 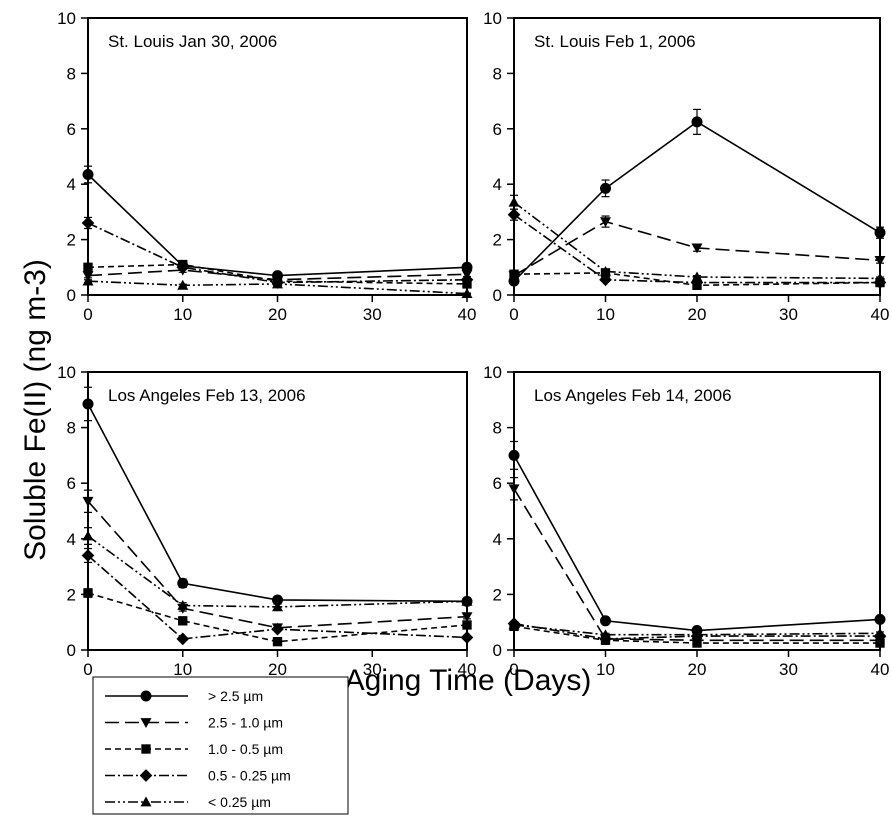 I want to click on y-tick-label: 6, so click(x=497, y=129).